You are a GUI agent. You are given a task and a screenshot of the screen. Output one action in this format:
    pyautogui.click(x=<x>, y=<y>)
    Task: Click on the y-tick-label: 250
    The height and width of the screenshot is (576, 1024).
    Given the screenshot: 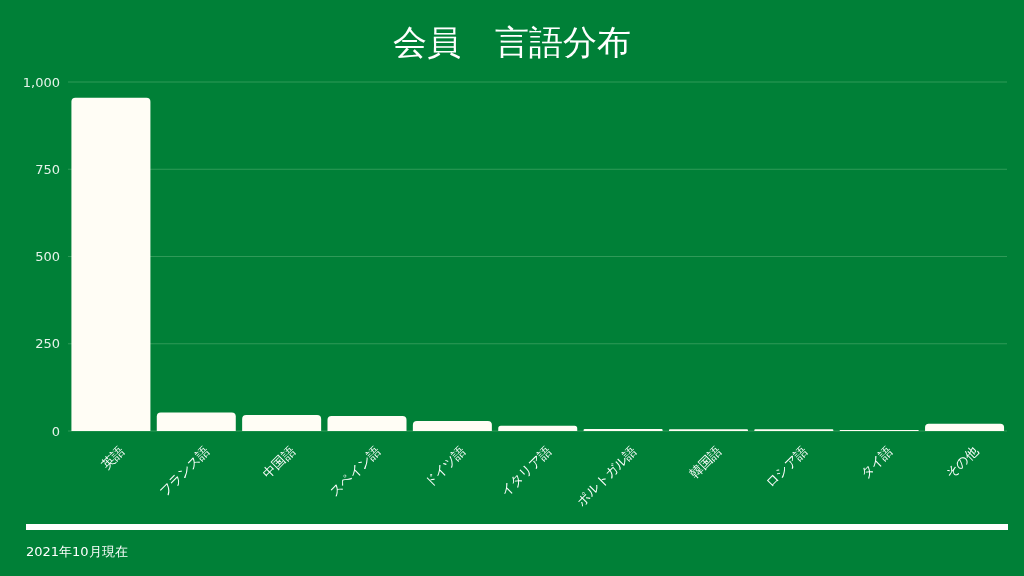 What is the action you would take?
    pyautogui.click(x=47, y=344)
    